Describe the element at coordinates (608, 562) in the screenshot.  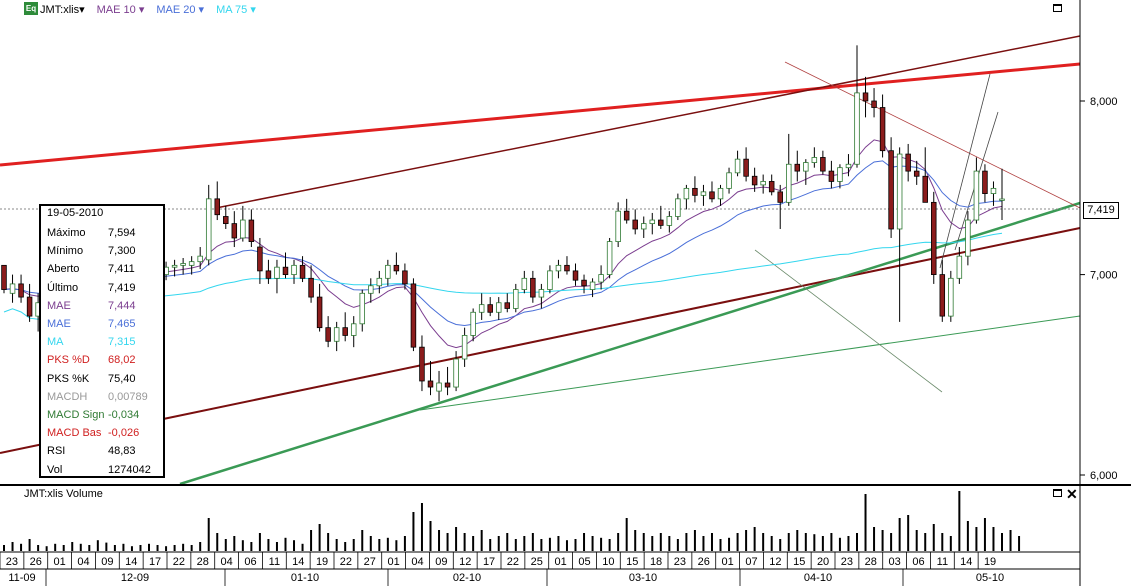
I see `day-label: 10` at that location.